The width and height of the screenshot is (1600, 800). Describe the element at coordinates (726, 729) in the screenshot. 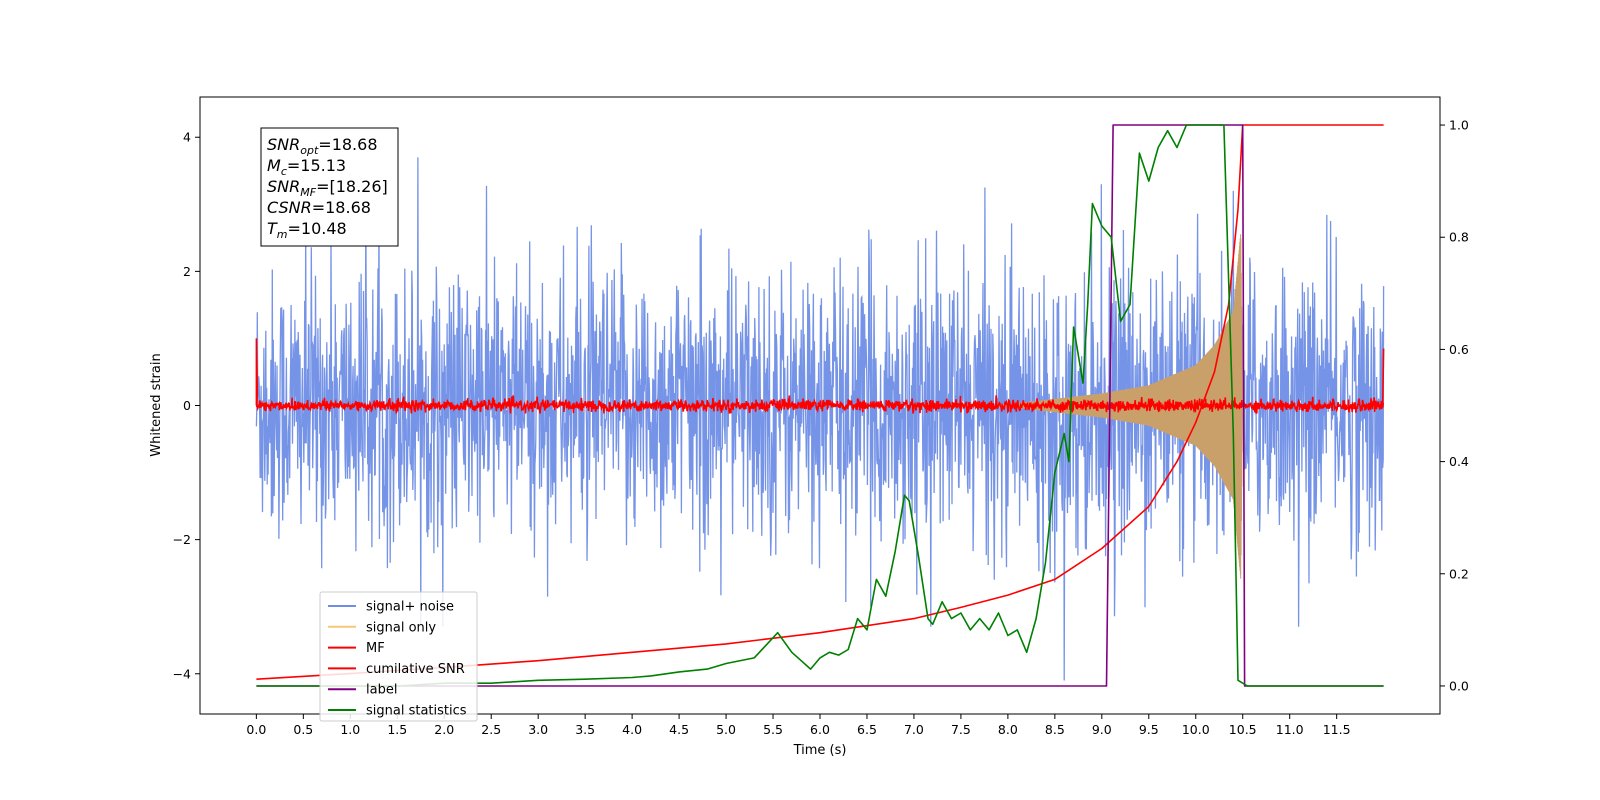

I see `x-tick-label: 5.0` at that location.